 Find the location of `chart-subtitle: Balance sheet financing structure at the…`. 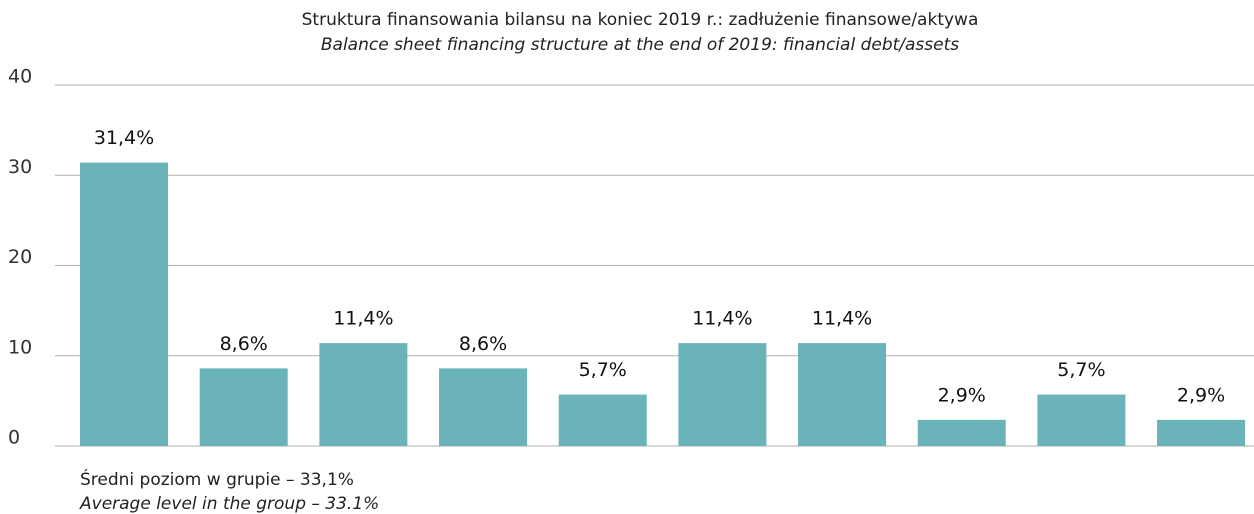

chart-subtitle: Balance sheet financing structure at the… is located at coordinates (640, 45).